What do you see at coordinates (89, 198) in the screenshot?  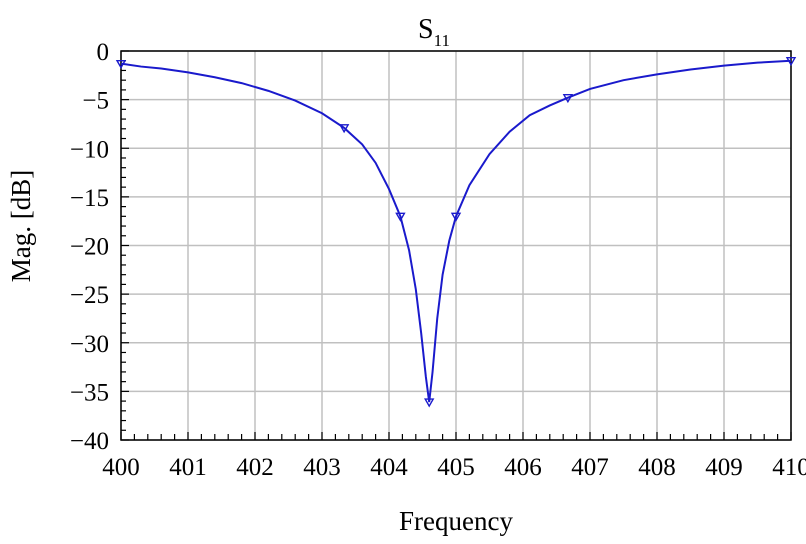 I see `y-tick-label: −15` at bounding box center [89, 198].